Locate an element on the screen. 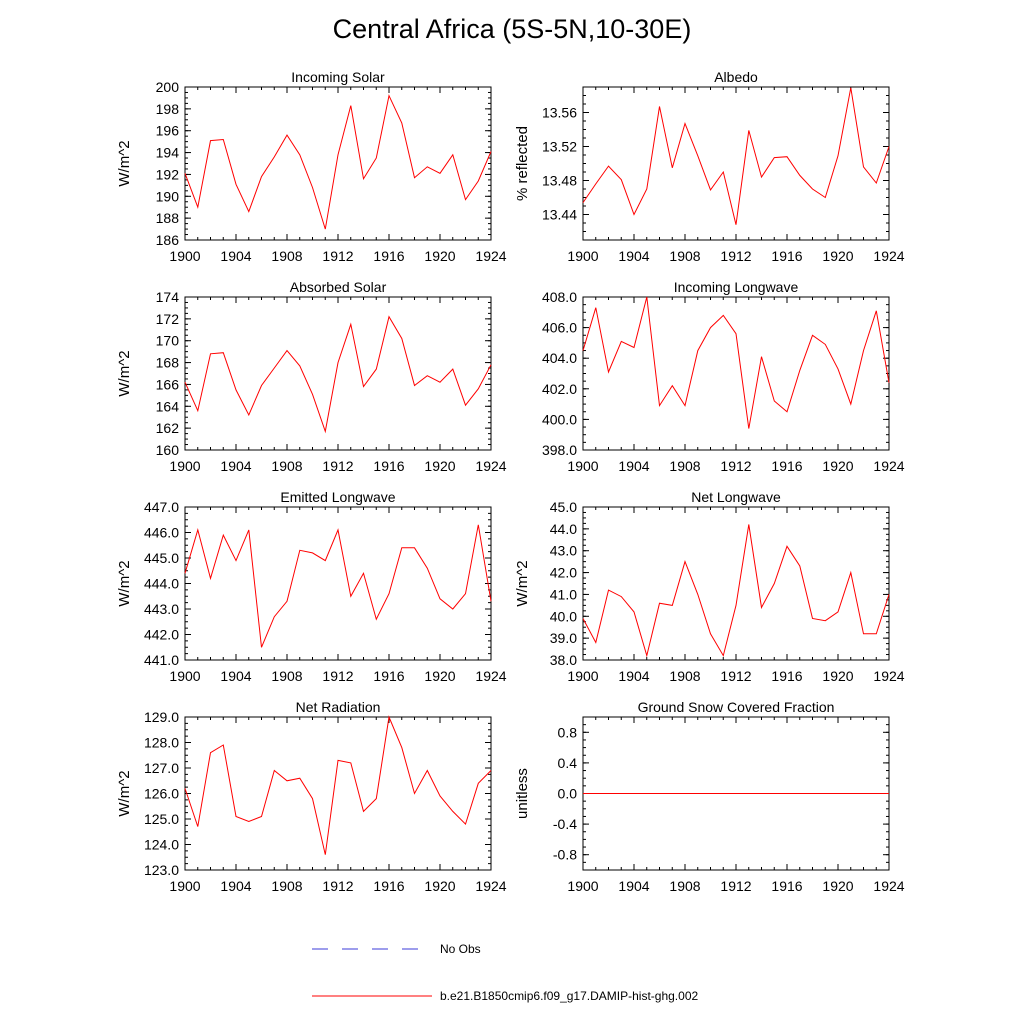  y-tick-label: 43.0 is located at coordinates (563, 551).